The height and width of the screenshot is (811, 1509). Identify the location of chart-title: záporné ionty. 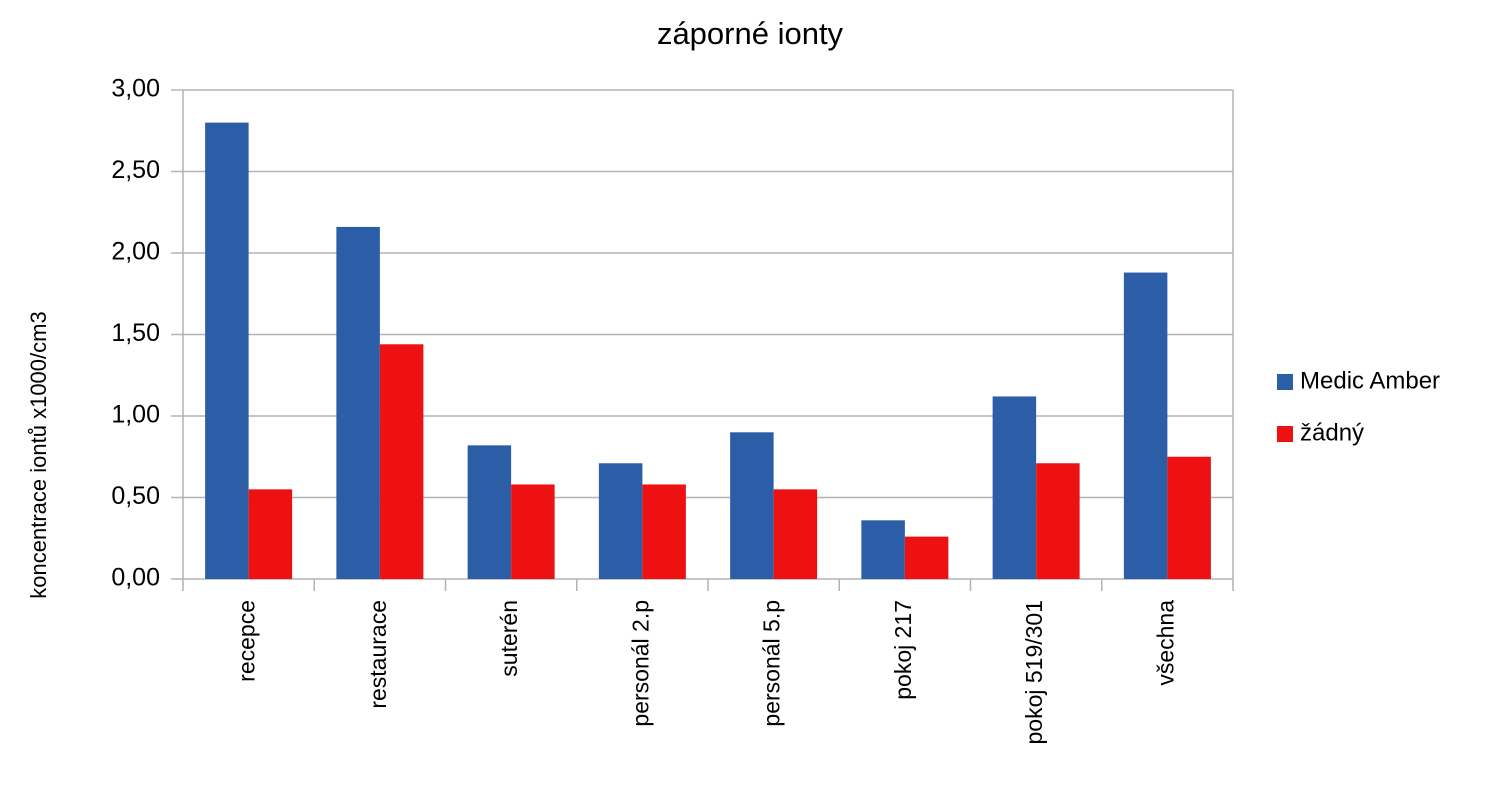
(750, 33).